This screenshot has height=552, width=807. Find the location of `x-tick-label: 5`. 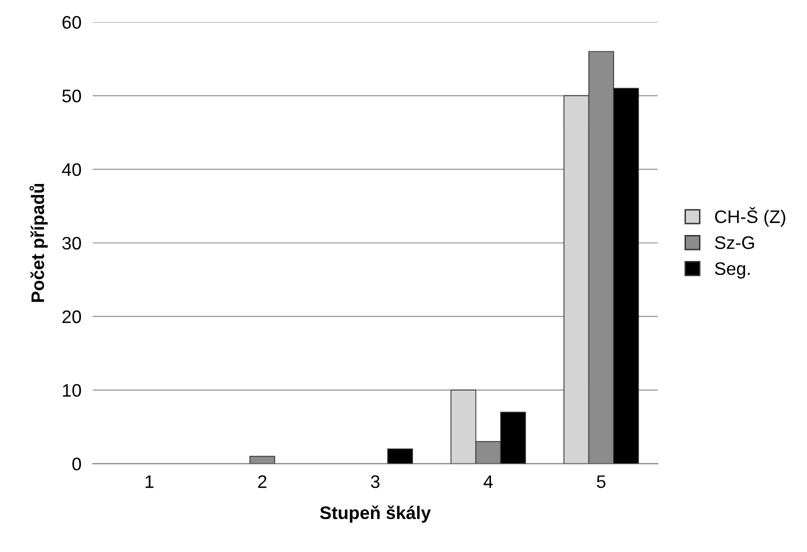

x-tick-label: 5 is located at coordinates (601, 481).